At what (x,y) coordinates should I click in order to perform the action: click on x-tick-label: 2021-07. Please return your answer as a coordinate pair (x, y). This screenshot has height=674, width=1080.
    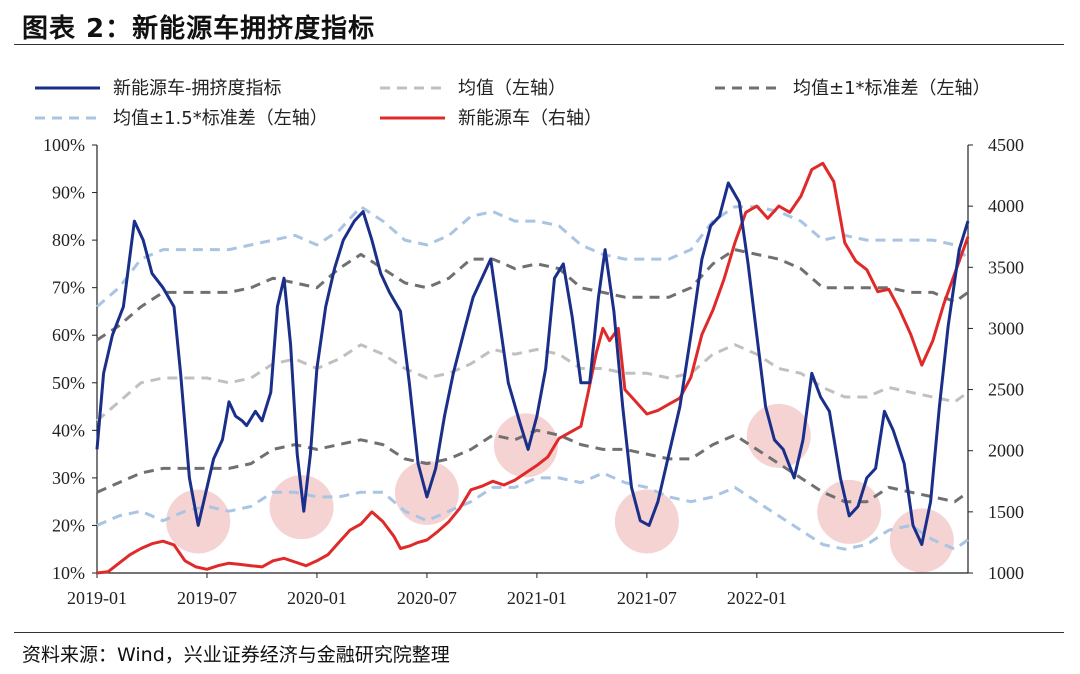
    Looking at the image, I should click on (647, 598).